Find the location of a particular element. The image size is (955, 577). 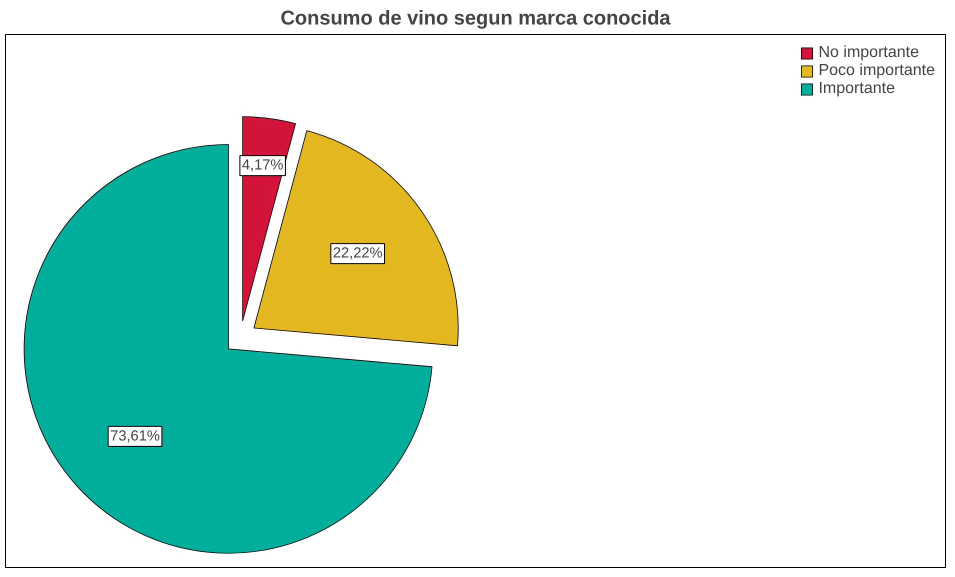

legend-label: Importante is located at coordinates (856, 89).